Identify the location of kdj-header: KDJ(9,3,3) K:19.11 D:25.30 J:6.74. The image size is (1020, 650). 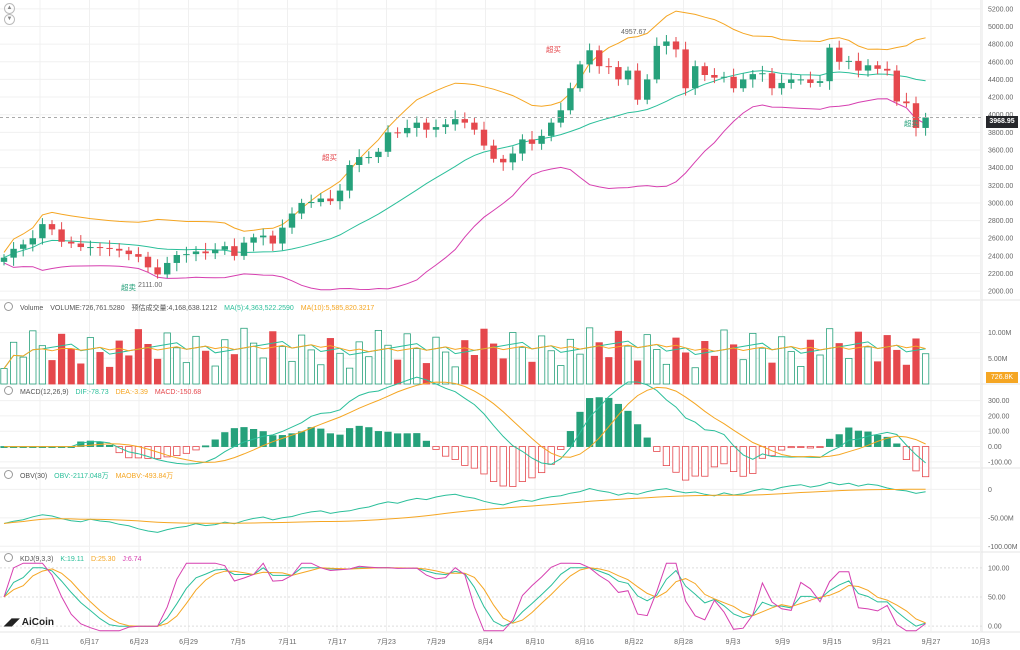
(75, 558).